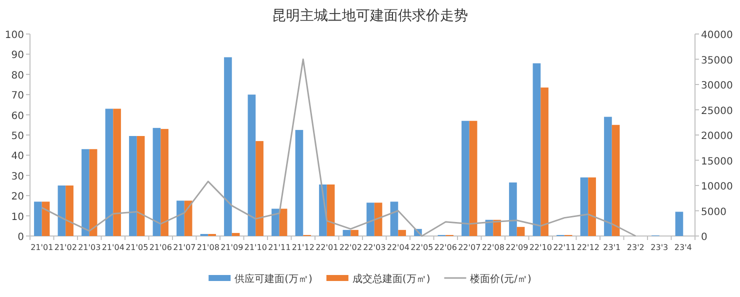 The height and width of the screenshot is (297, 740). I want to click on y-tick-label: 50, so click(17, 136).